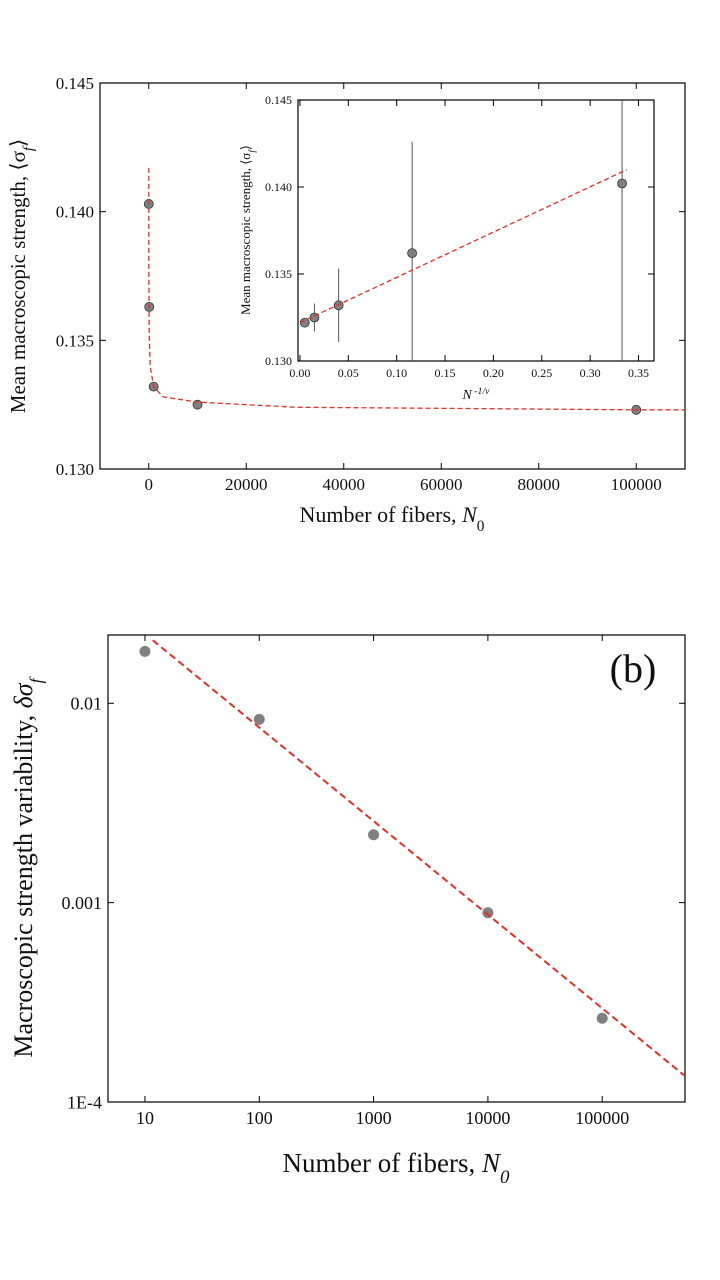  What do you see at coordinates (396, 373) in the screenshot?
I see `x-tick-label: 0.10` at bounding box center [396, 373].